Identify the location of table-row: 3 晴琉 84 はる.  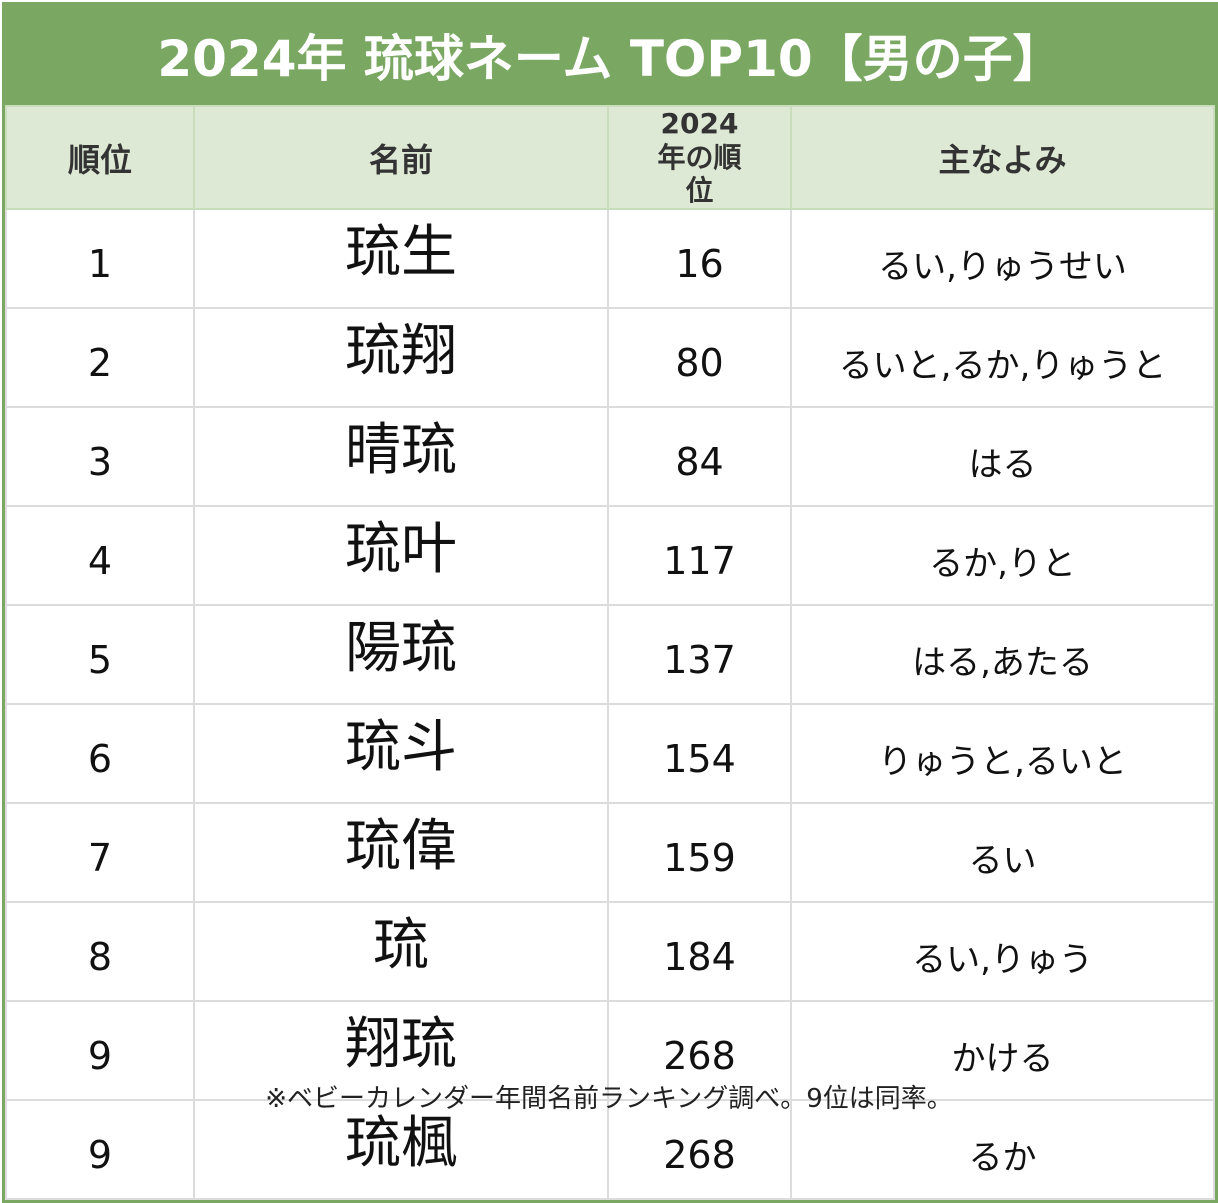
(610, 457).